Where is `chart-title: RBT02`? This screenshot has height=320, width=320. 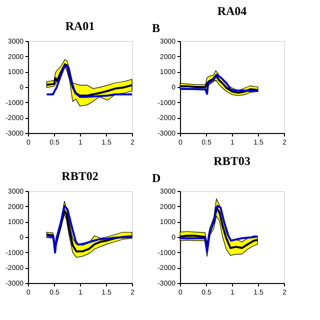 chart-title: RBT02 is located at coordinates (80, 176).